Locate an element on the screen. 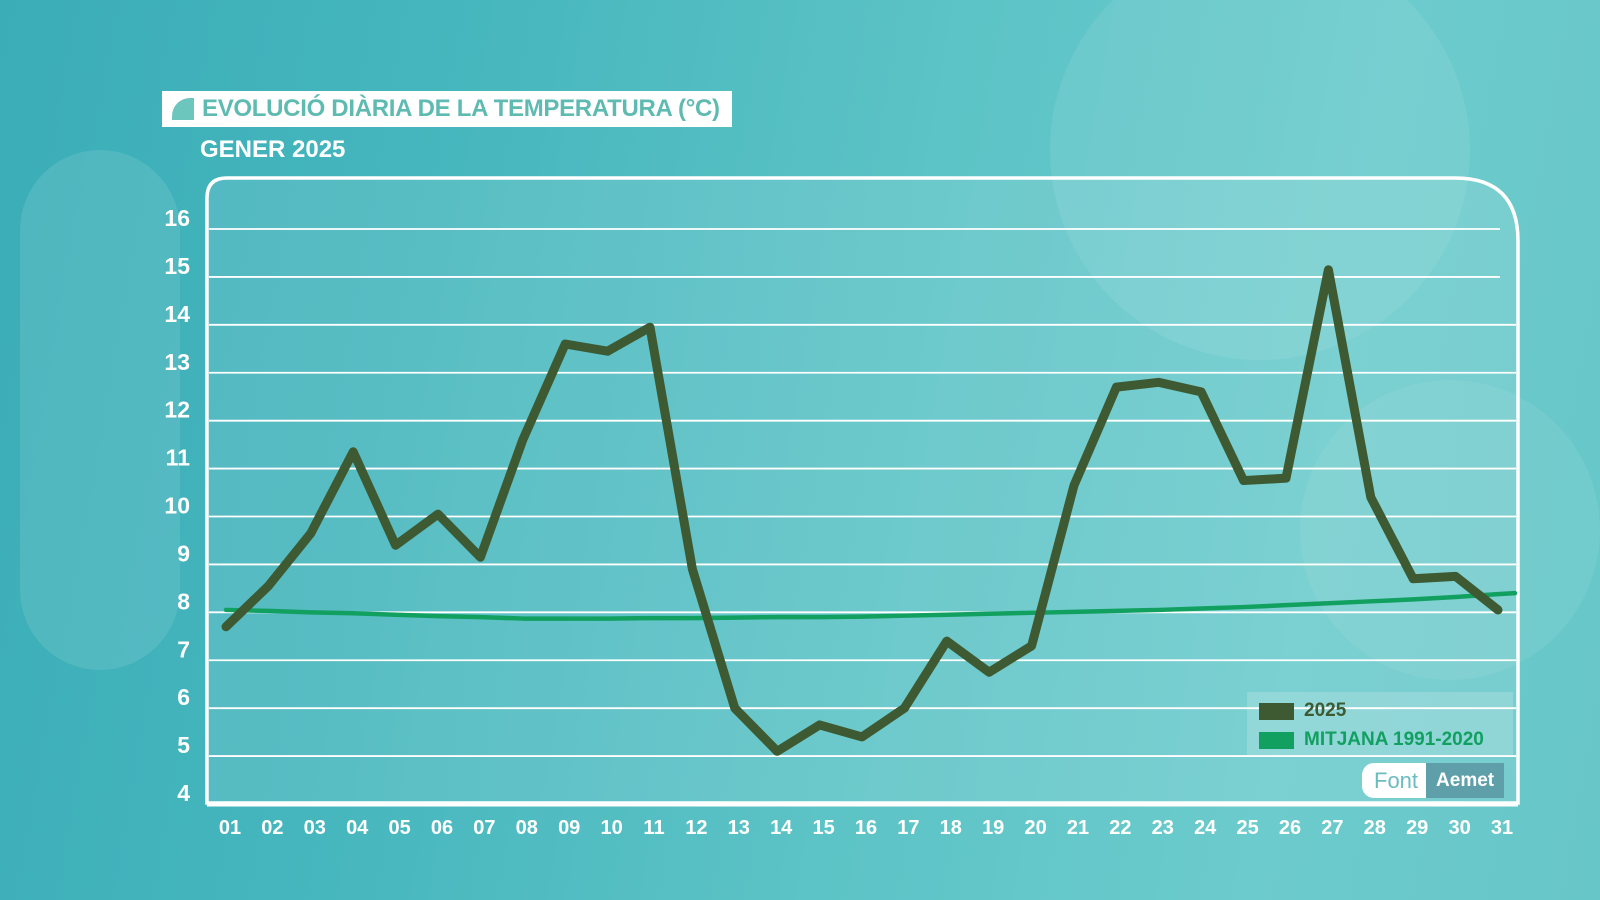  x-tick-label: 25 is located at coordinates (1247, 828).